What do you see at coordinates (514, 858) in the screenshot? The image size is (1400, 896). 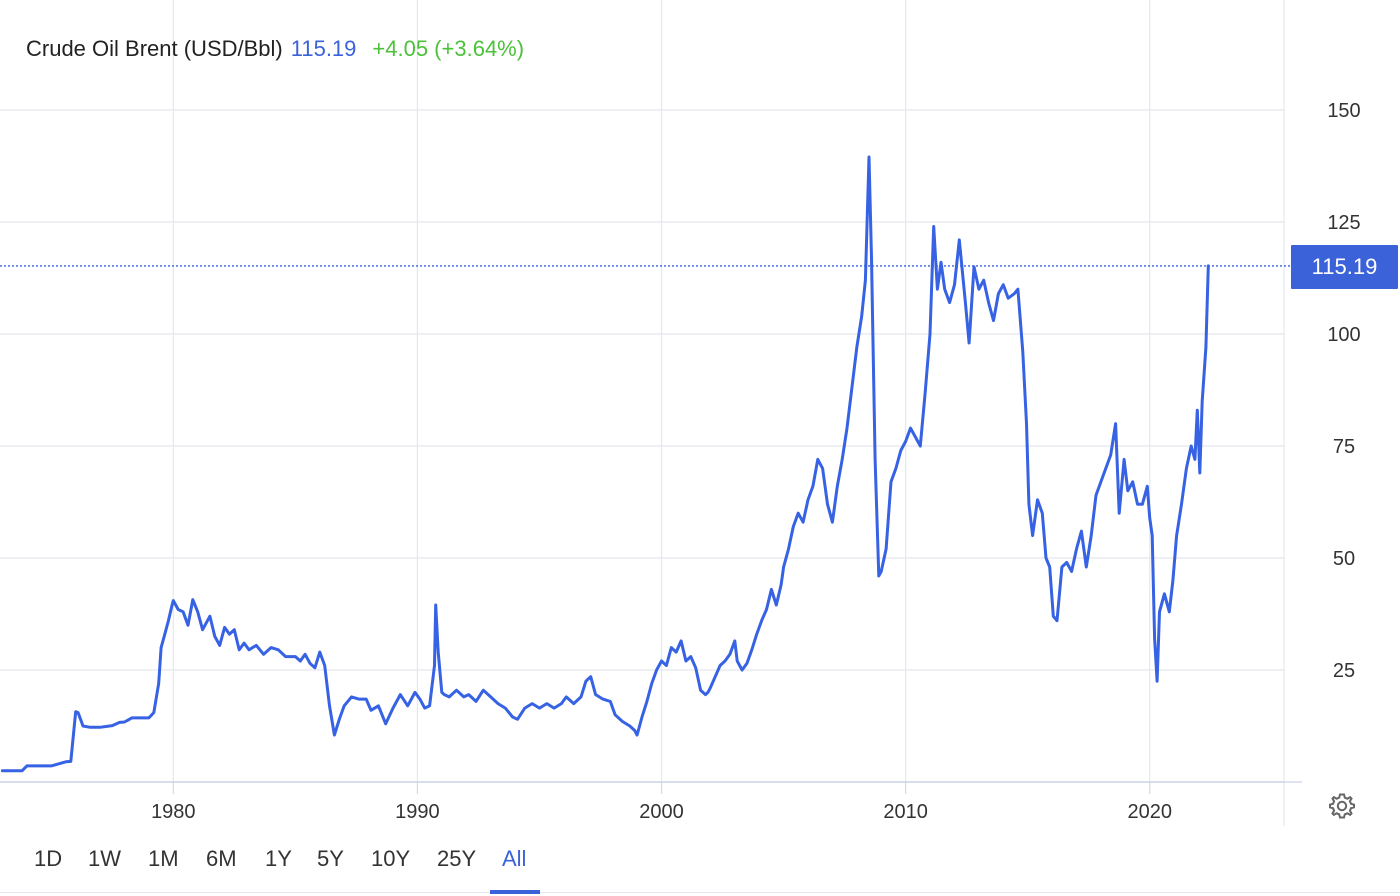 I see `range-all-button: All` at bounding box center [514, 858].